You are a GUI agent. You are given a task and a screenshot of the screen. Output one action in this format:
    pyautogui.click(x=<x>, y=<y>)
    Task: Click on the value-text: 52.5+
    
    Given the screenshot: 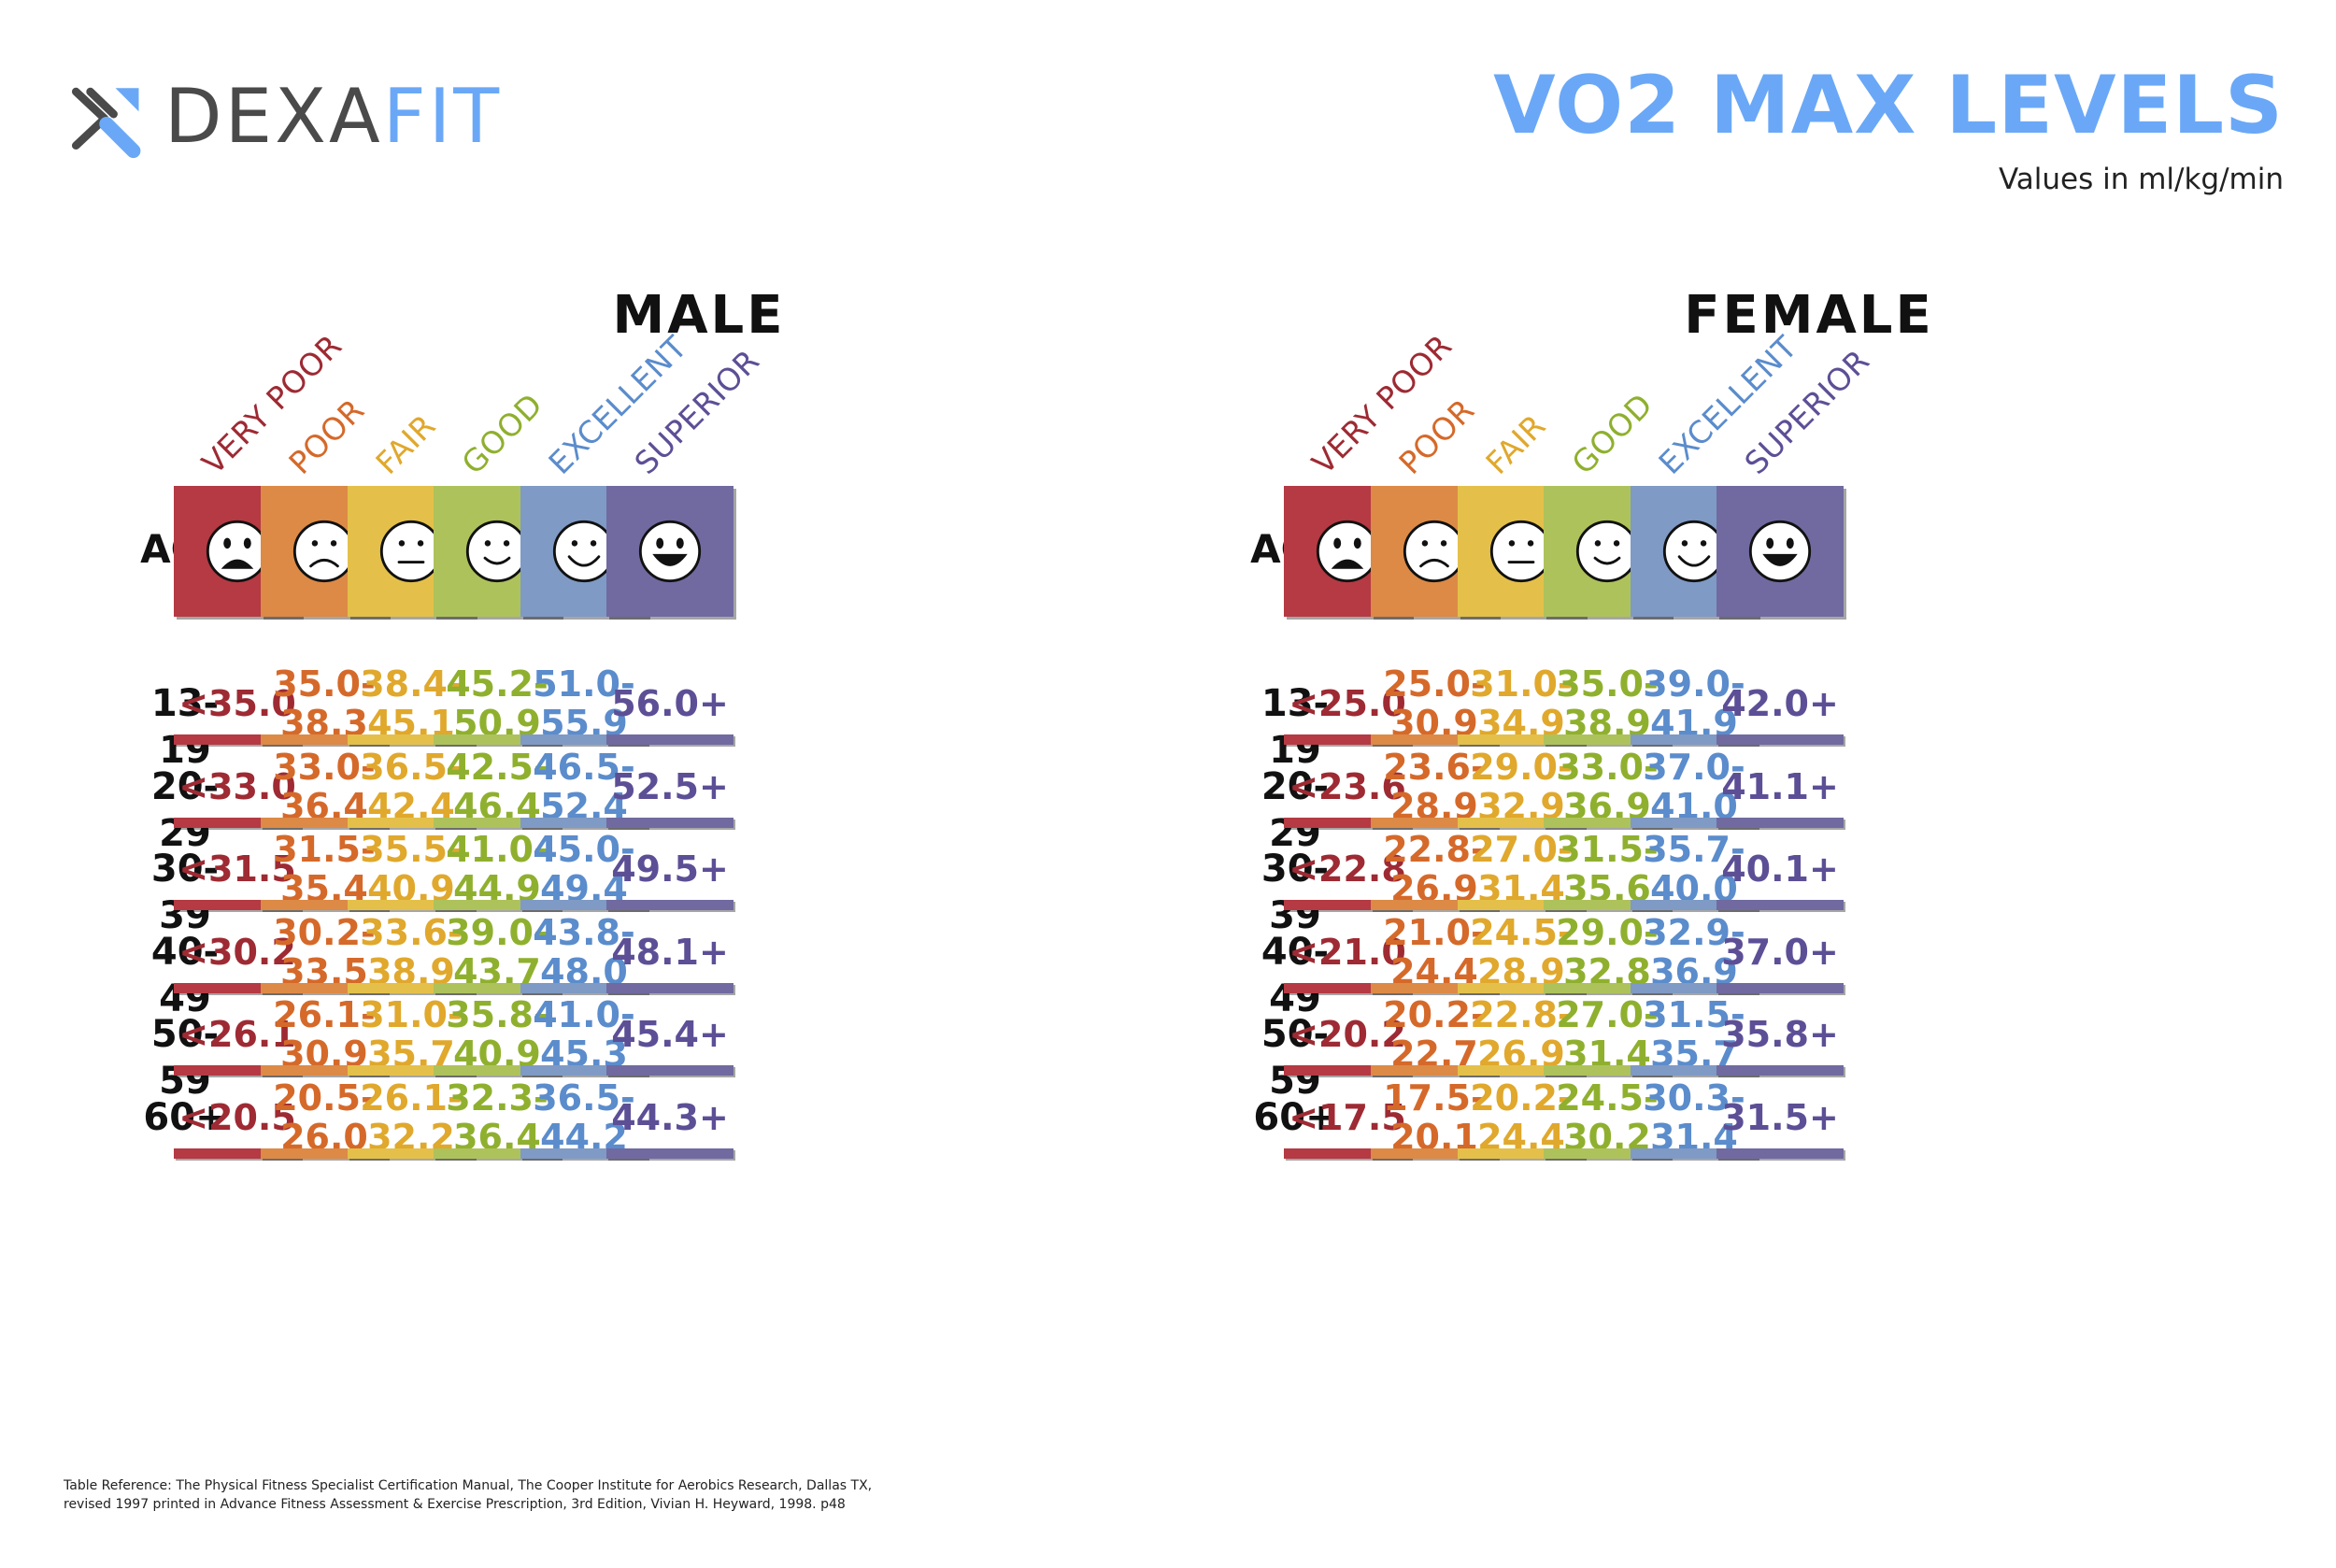 What is the action you would take?
    pyautogui.click(x=670, y=786)
    